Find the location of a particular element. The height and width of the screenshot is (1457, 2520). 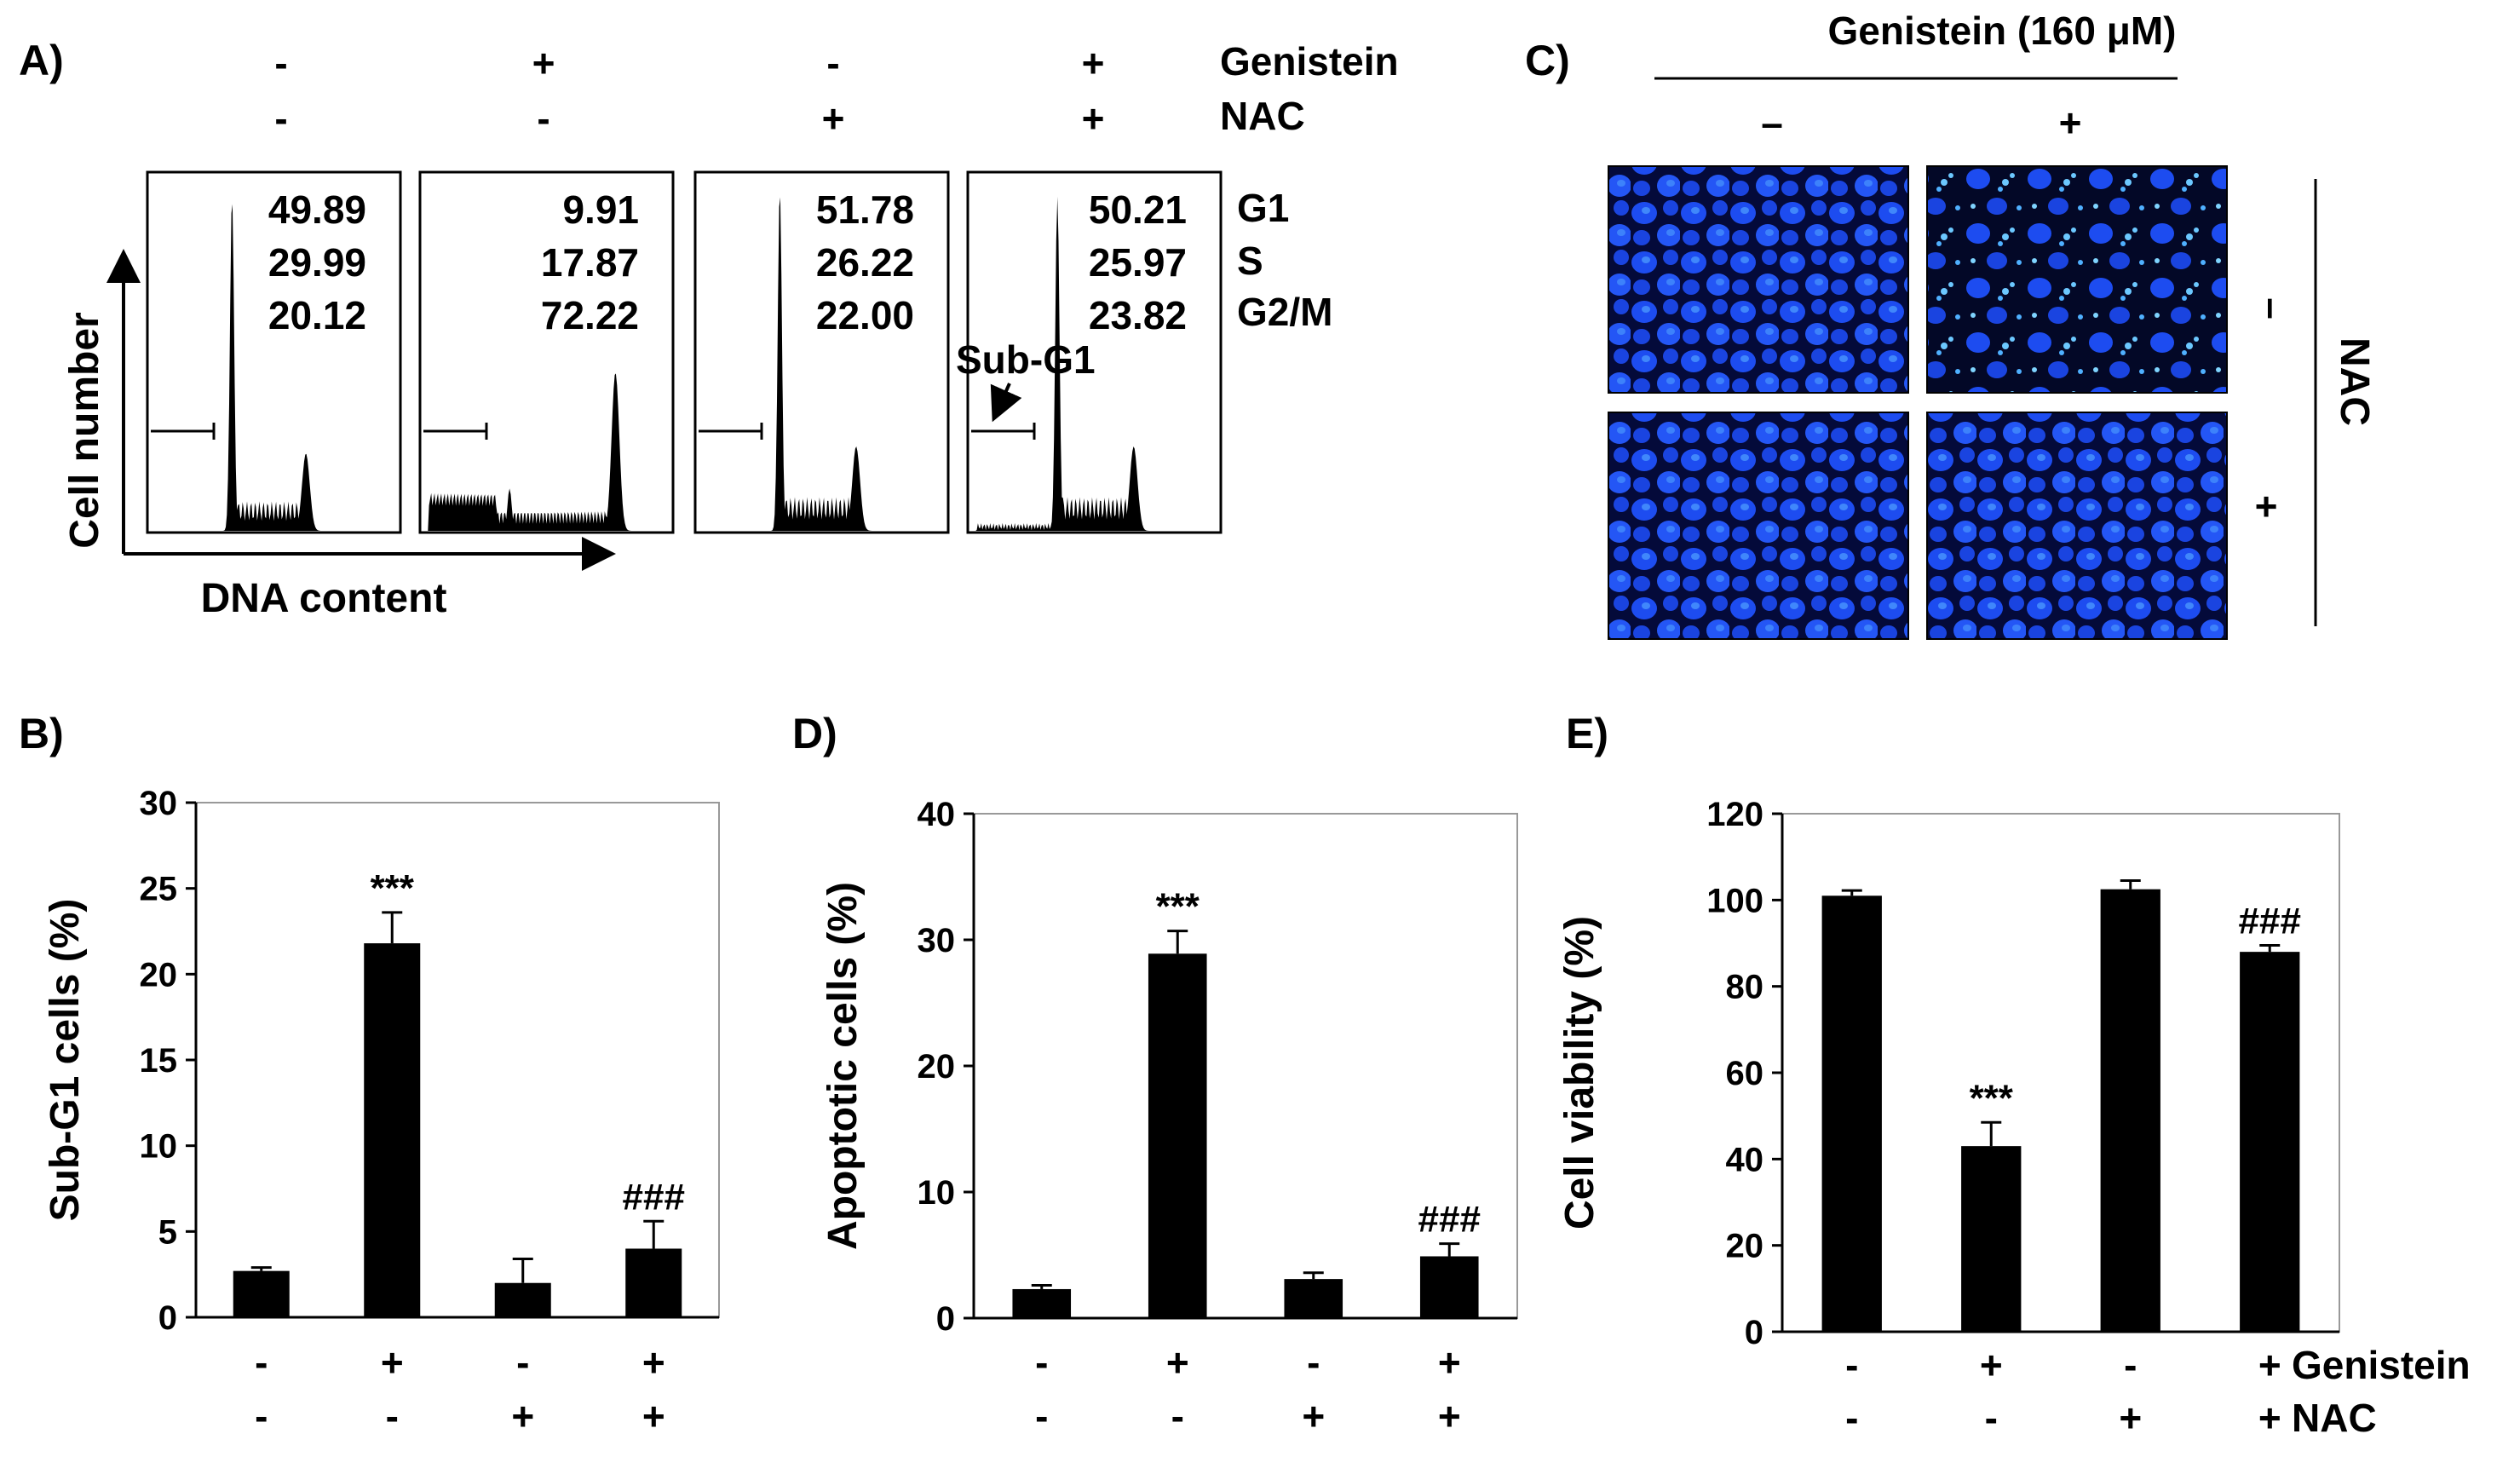

y-tick-label: 25 is located at coordinates (159, 889).